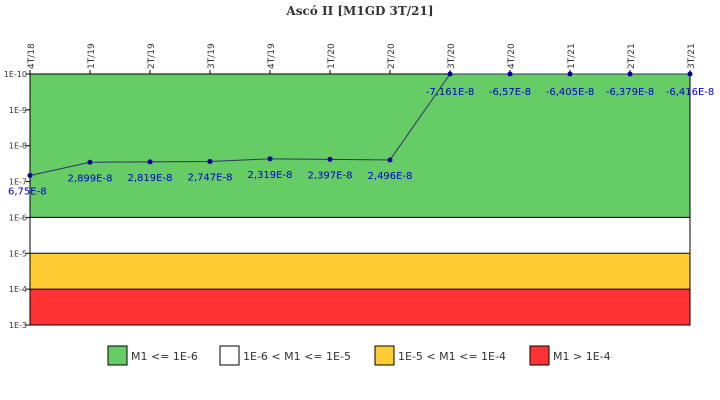  Describe the element at coordinates (164, 356) in the screenshot. I see `legend-label: M1 <= 1E-6` at that location.